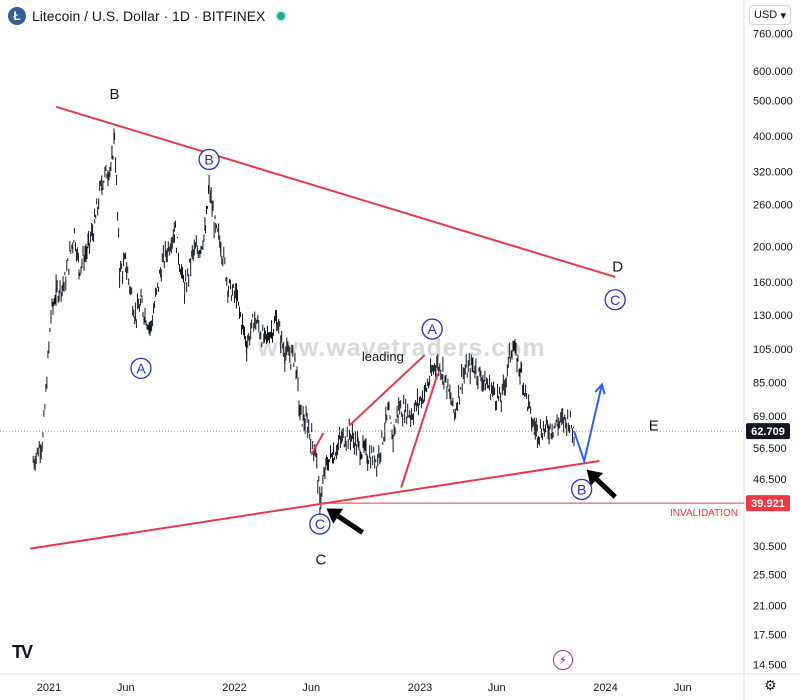  Describe the element at coordinates (773, 206) in the screenshot. I see `y-tick-label: 260.000` at that location.